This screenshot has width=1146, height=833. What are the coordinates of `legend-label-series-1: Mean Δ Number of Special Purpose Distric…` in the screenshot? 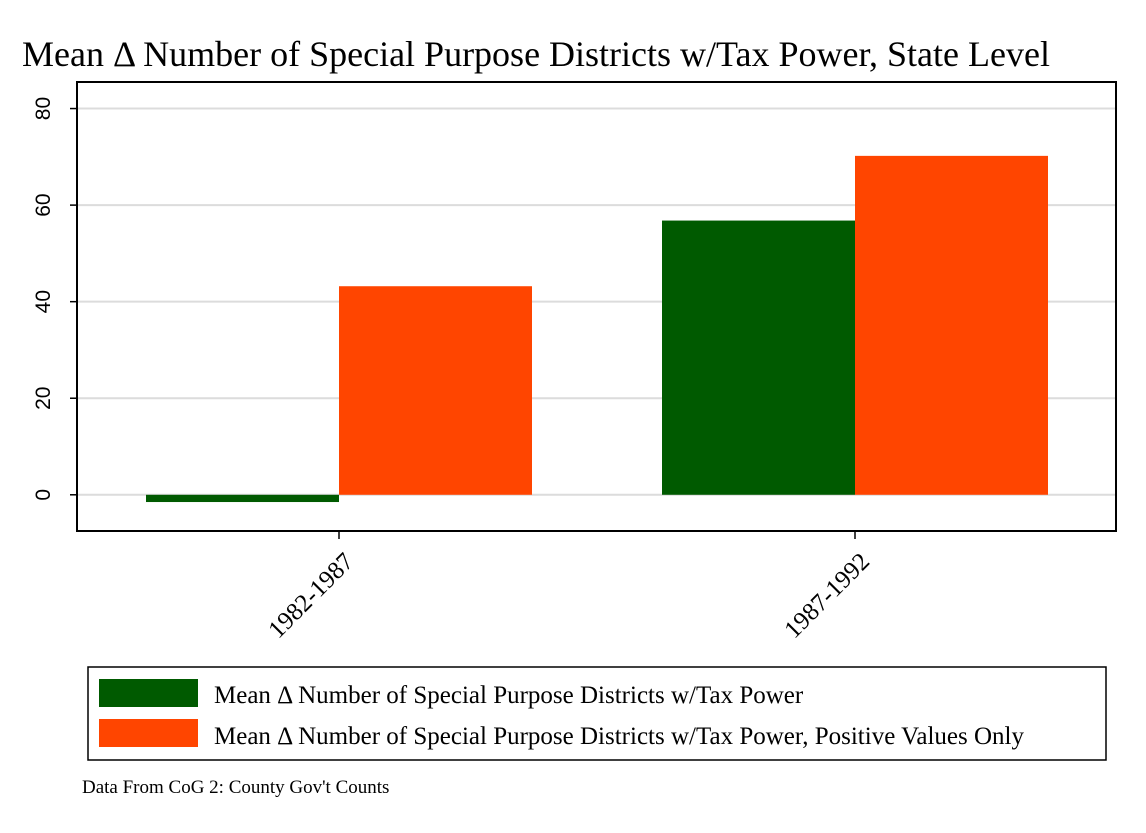 It's located at (509, 695).